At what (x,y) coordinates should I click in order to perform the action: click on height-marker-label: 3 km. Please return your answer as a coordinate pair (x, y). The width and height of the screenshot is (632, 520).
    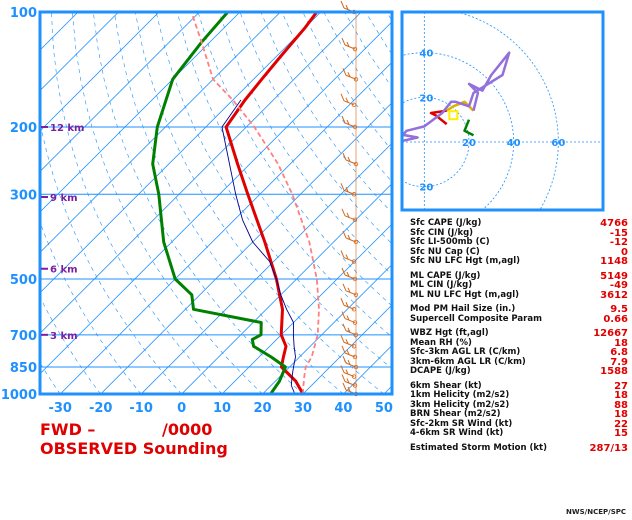
    Looking at the image, I should click on (64, 336).